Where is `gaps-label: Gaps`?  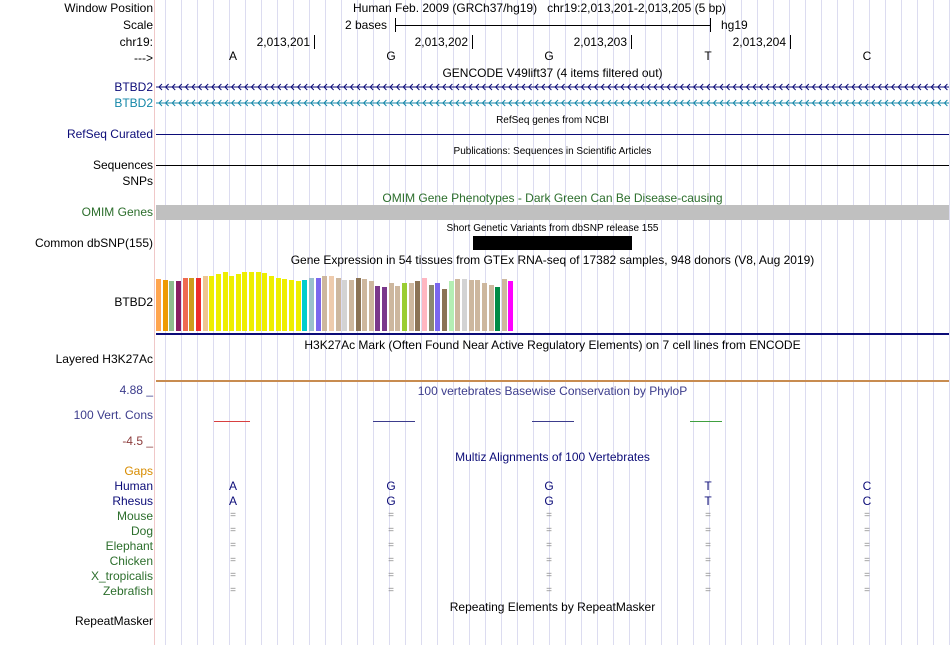
gaps-label: Gaps is located at coordinates (138, 471).